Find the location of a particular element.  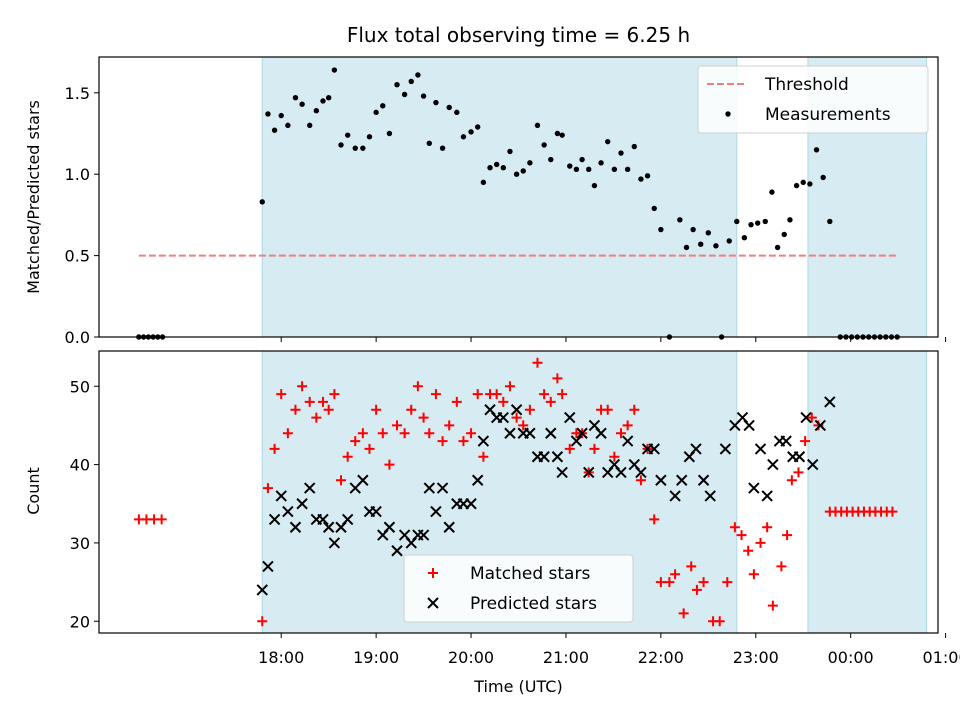

x-tick-label: 00:00 is located at coordinates (851, 657).